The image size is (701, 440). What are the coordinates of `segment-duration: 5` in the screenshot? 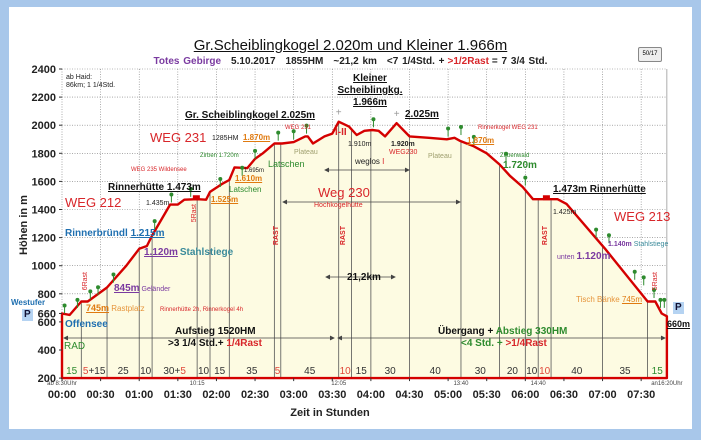 It's located at (278, 371).